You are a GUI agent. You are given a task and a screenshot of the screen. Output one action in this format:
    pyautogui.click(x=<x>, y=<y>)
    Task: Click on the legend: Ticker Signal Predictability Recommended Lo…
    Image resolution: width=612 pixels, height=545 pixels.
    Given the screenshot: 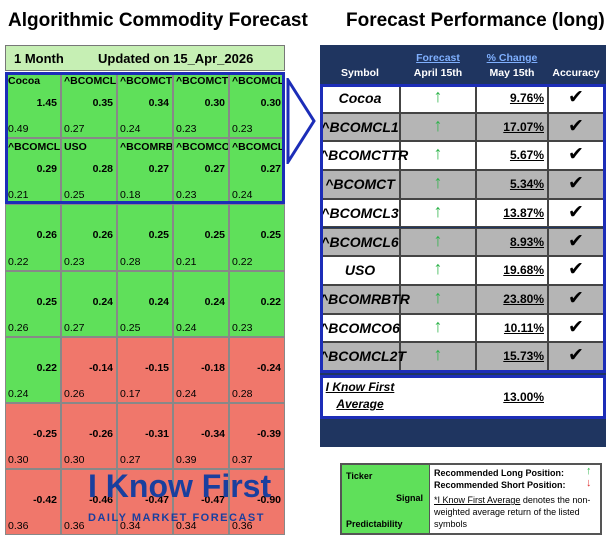 What is the action you would take?
    pyautogui.click(x=471, y=499)
    